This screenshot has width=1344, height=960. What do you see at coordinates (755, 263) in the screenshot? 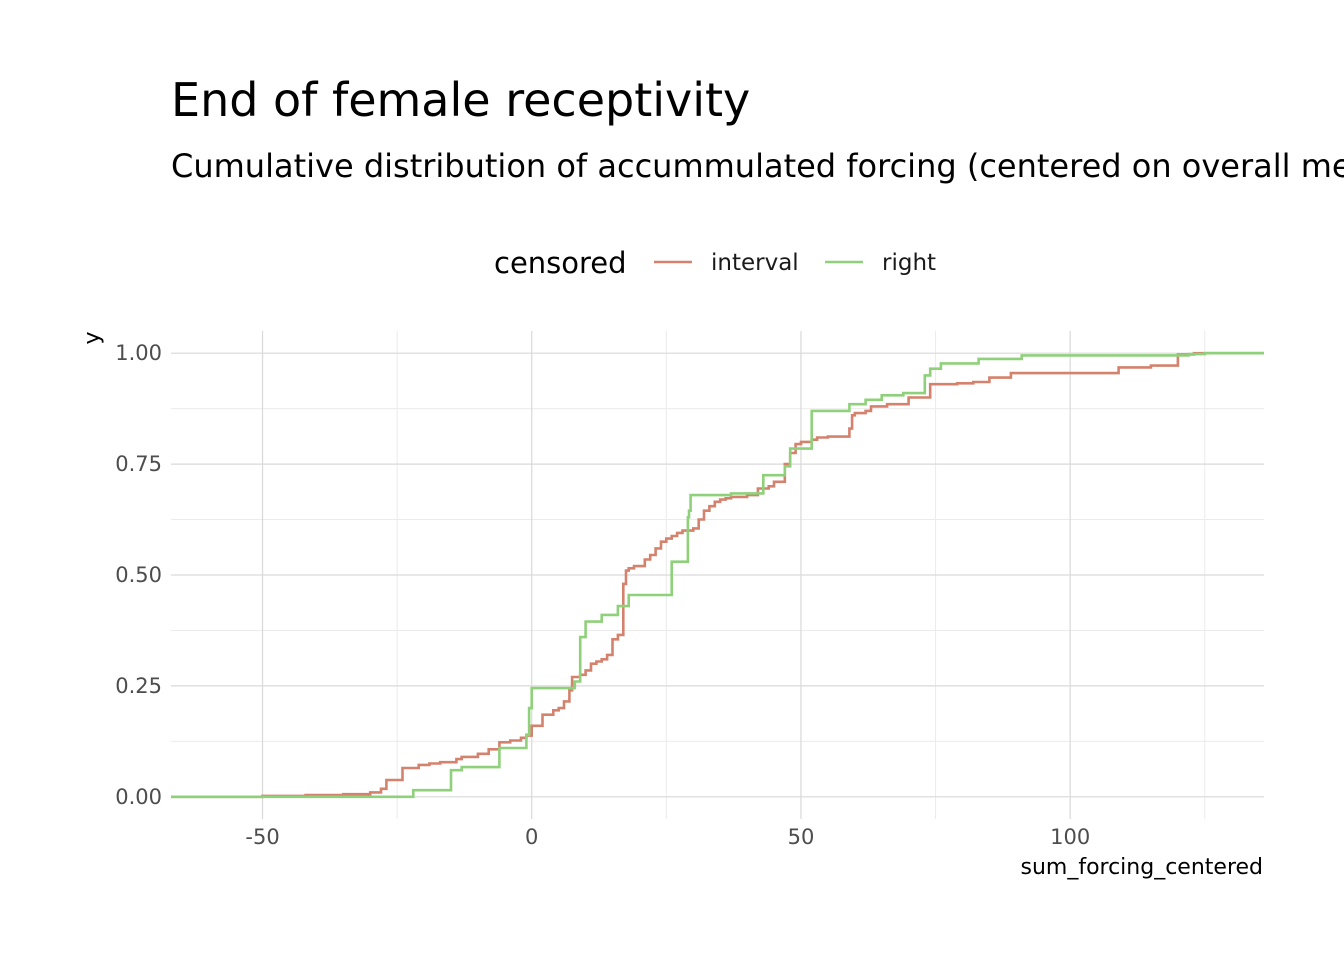
I see `legend-label-interval: interval` at bounding box center [755, 263].